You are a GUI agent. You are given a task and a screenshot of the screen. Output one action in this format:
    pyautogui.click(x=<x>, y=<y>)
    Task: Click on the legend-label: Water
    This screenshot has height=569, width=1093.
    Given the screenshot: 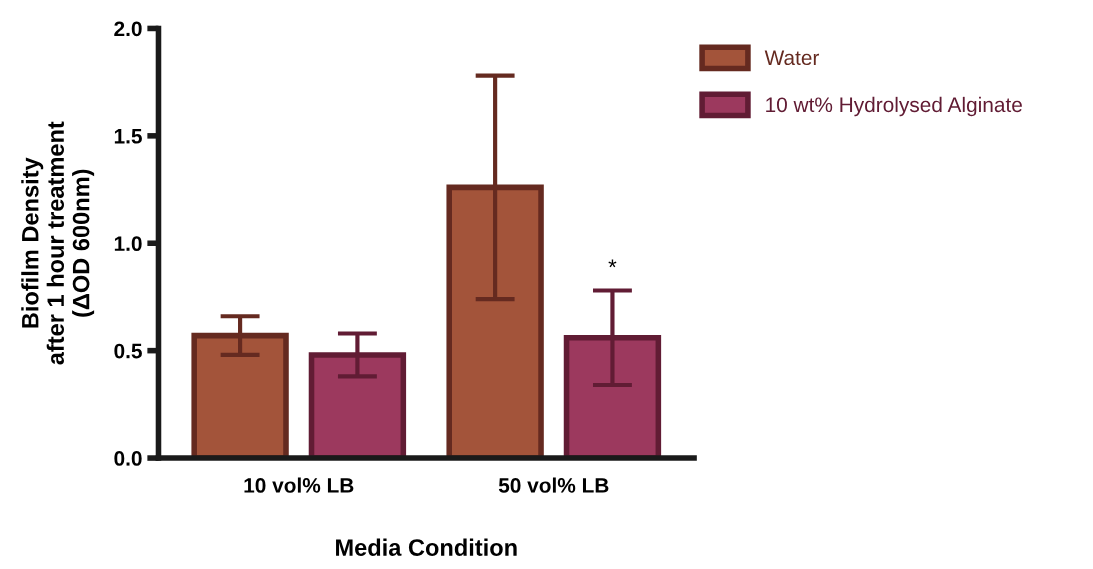 What is the action you would take?
    pyautogui.click(x=792, y=58)
    